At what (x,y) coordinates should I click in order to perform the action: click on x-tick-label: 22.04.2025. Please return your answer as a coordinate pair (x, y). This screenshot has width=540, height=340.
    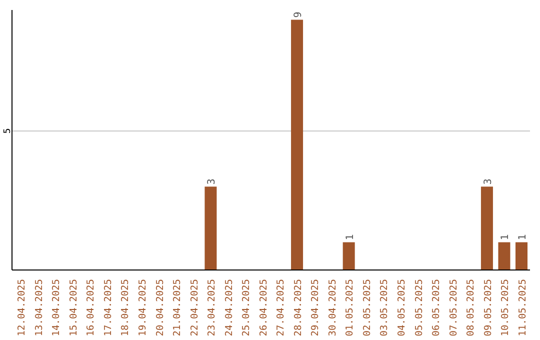
    Looking at the image, I should click on (194, 307).